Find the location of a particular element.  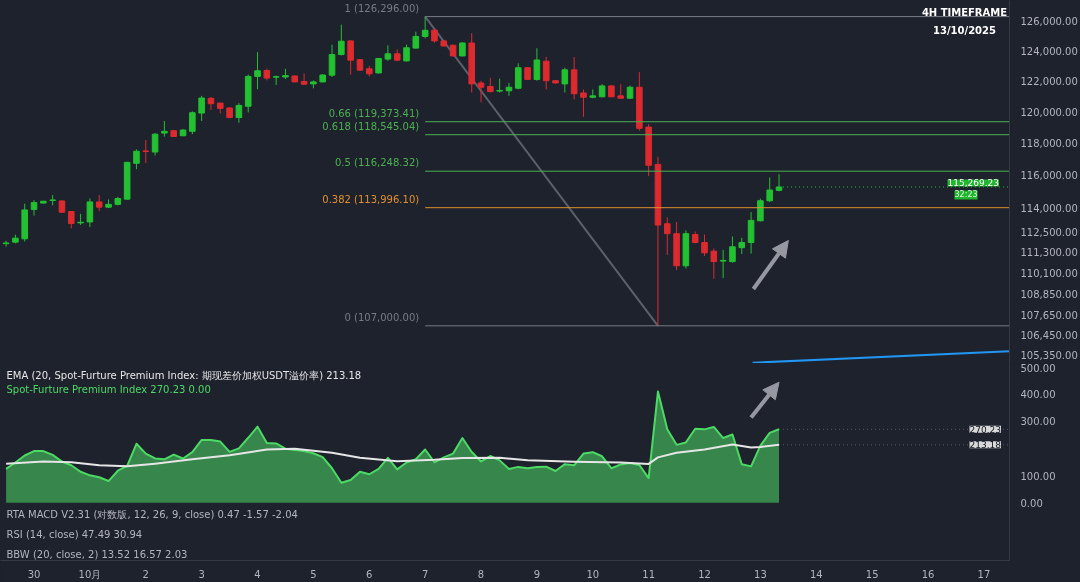

x-tick-label: 2 is located at coordinates (145, 574).